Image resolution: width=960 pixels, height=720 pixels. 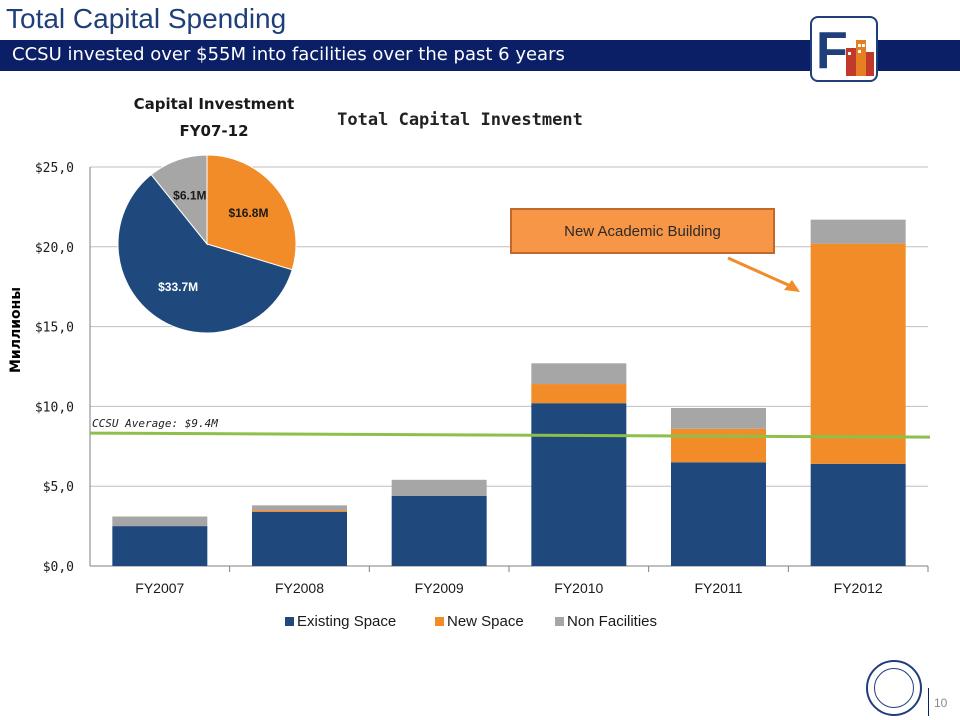 I want to click on pie-slice-existing-space, so click(x=205, y=253).